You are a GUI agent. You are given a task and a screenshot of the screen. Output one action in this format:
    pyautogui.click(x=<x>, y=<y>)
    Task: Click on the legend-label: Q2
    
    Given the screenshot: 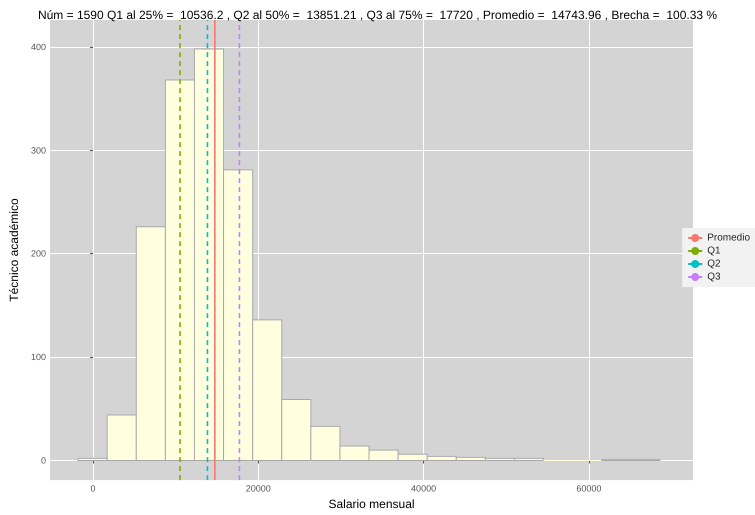 What is the action you would take?
    pyautogui.click(x=714, y=264)
    